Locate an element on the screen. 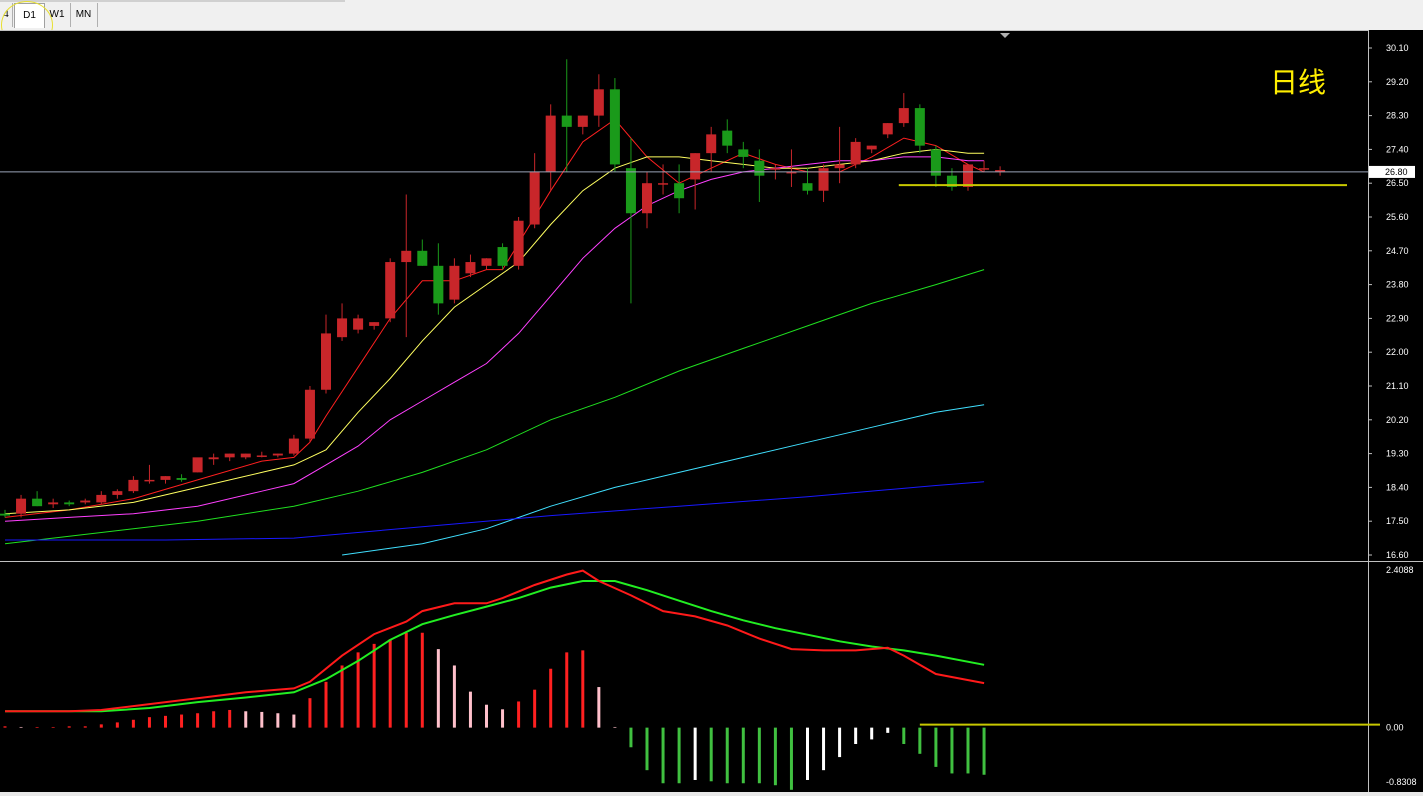 Image resolution: width=1423 pixels, height=796 pixels. price-tick-label: 25.60 is located at coordinates (1397, 217).